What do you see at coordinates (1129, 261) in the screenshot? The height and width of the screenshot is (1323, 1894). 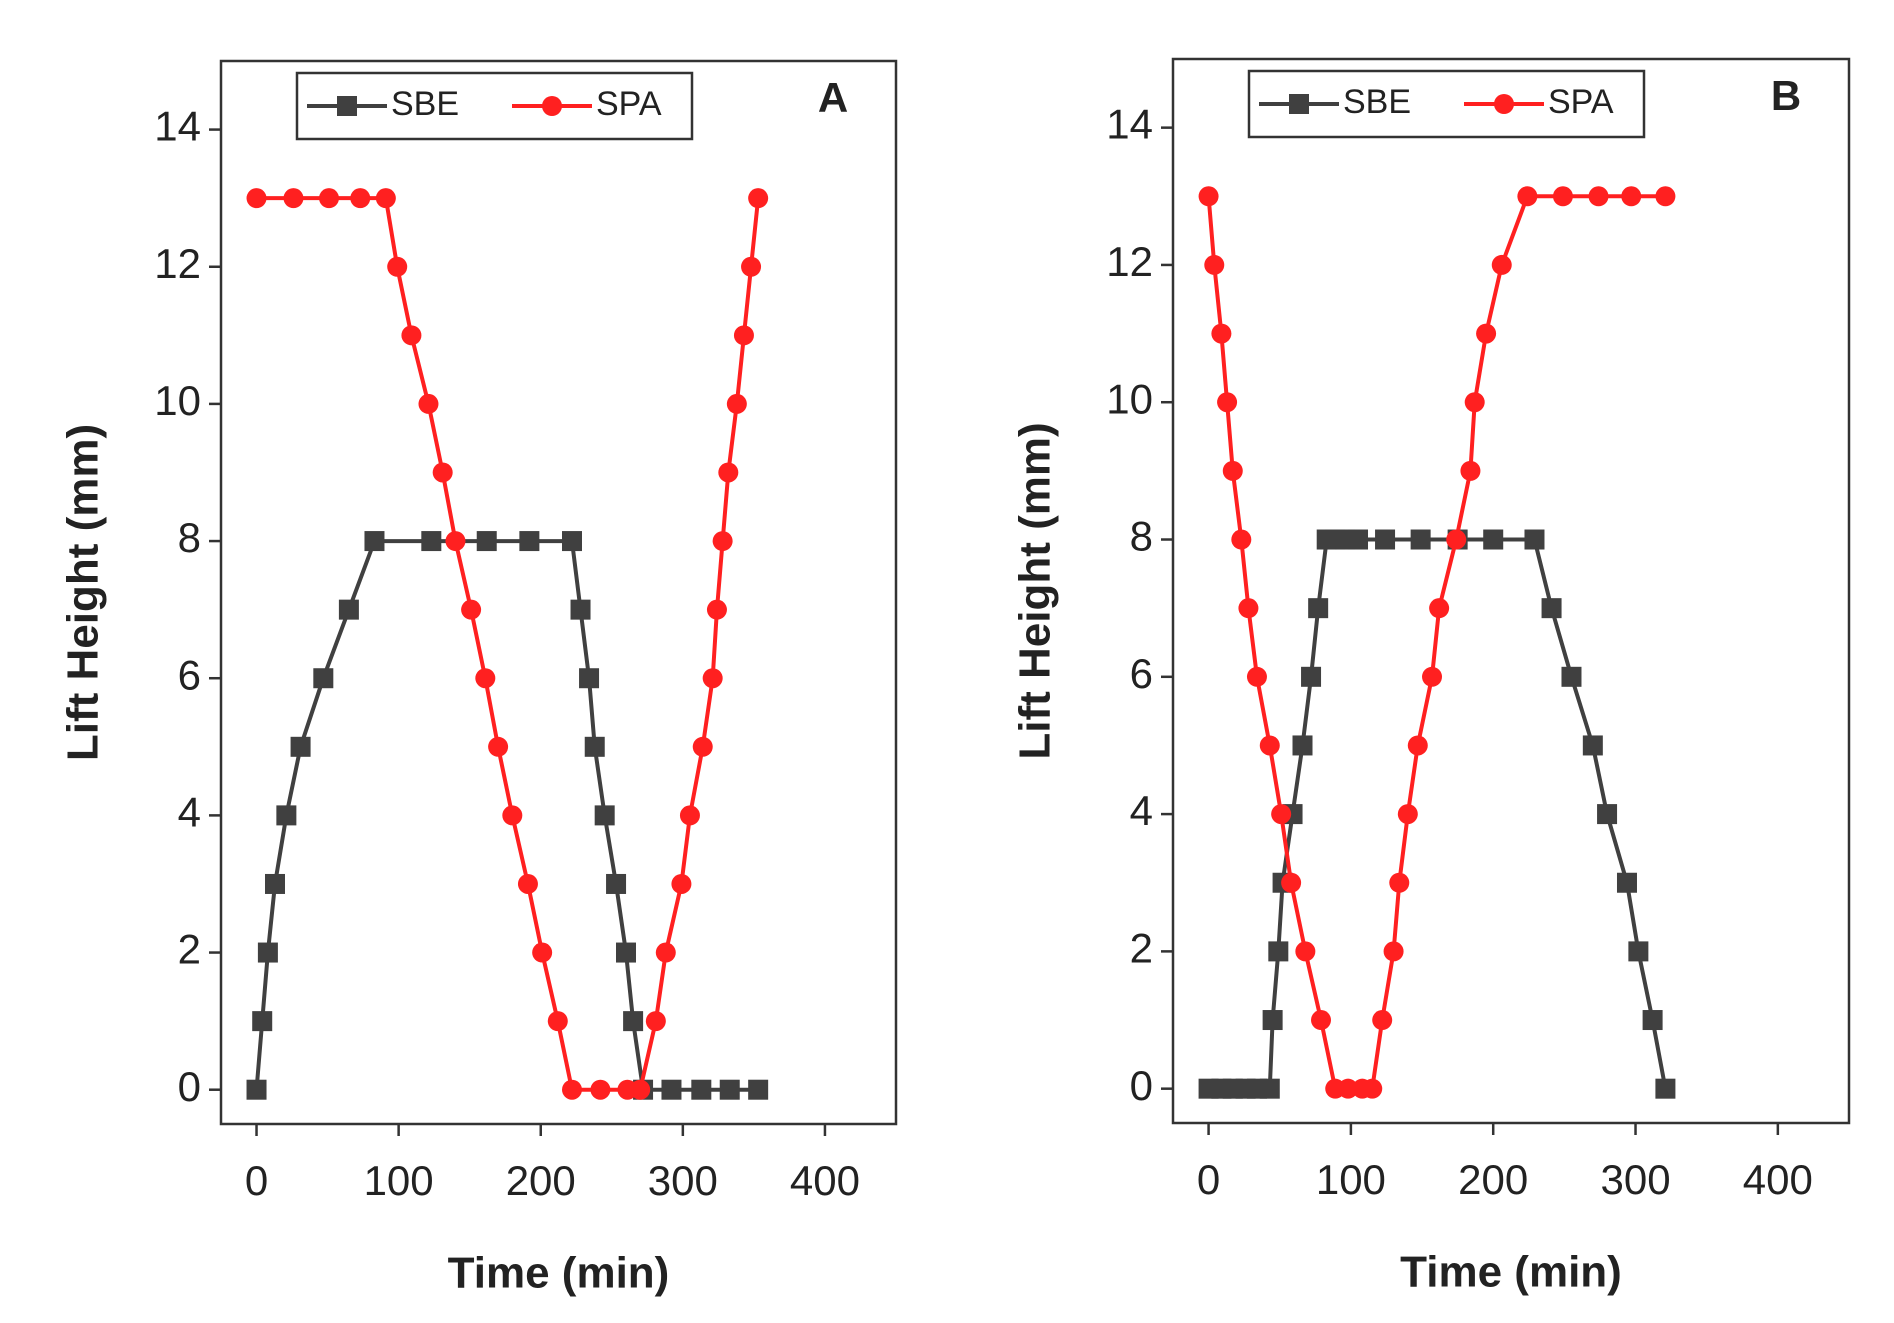 I see `y-tick-label: 12` at bounding box center [1129, 261].